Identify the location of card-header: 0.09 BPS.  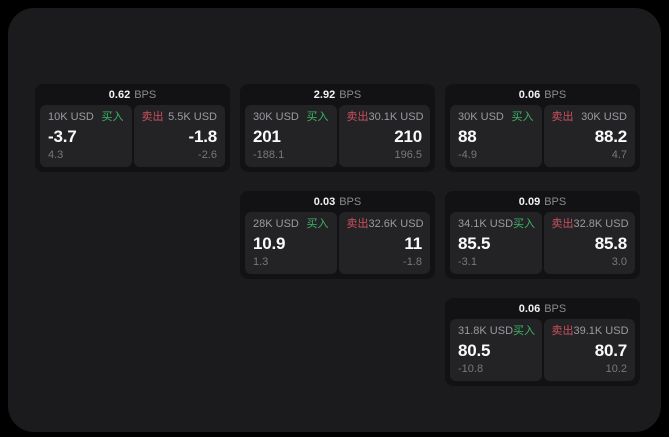
(542, 201).